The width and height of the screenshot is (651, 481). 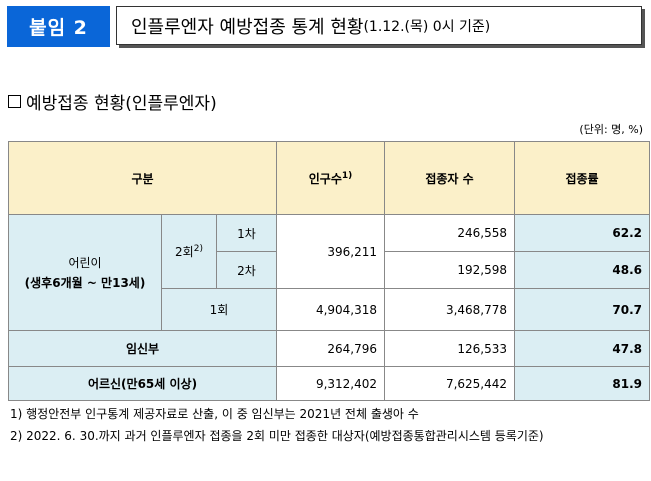 What do you see at coordinates (331, 251) in the screenshot?
I see `two-dose-population: 396,211` at bounding box center [331, 251].